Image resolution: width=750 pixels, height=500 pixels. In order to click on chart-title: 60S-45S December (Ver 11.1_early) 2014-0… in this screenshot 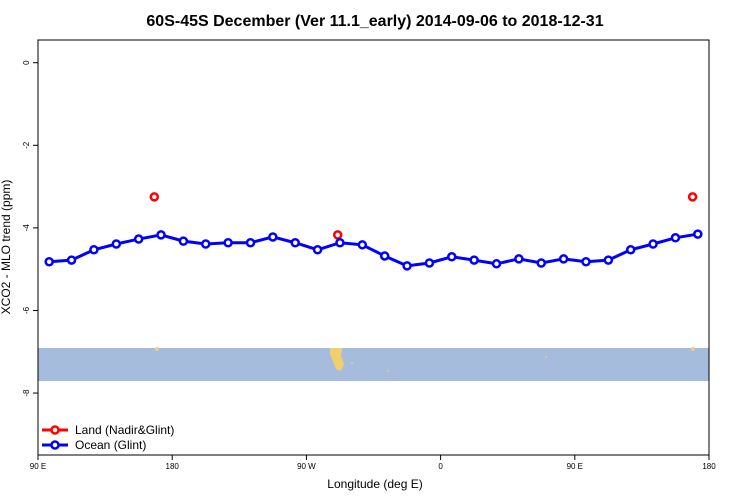, I will do `click(374, 21)`.